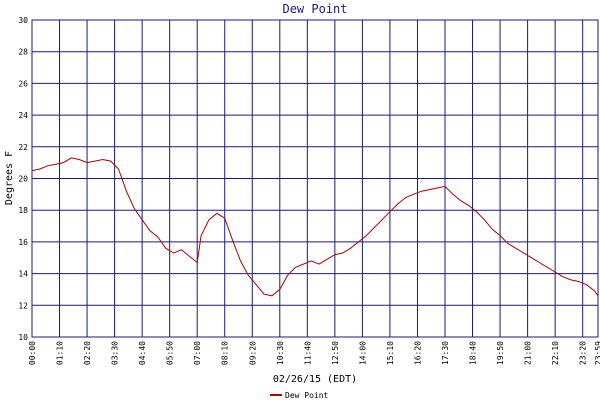  Describe the element at coordinates (390, 353) in the screenshot. I see `x-tick-label: 15:10` at that location.